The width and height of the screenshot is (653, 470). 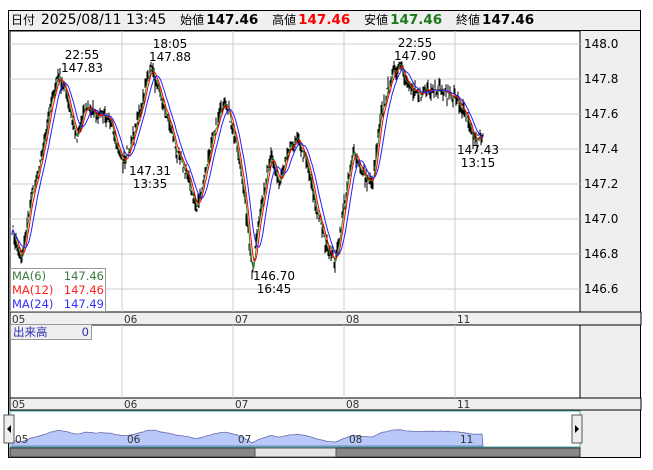 I want to click on legend-name: MA(24), so click(x=33, y=304).